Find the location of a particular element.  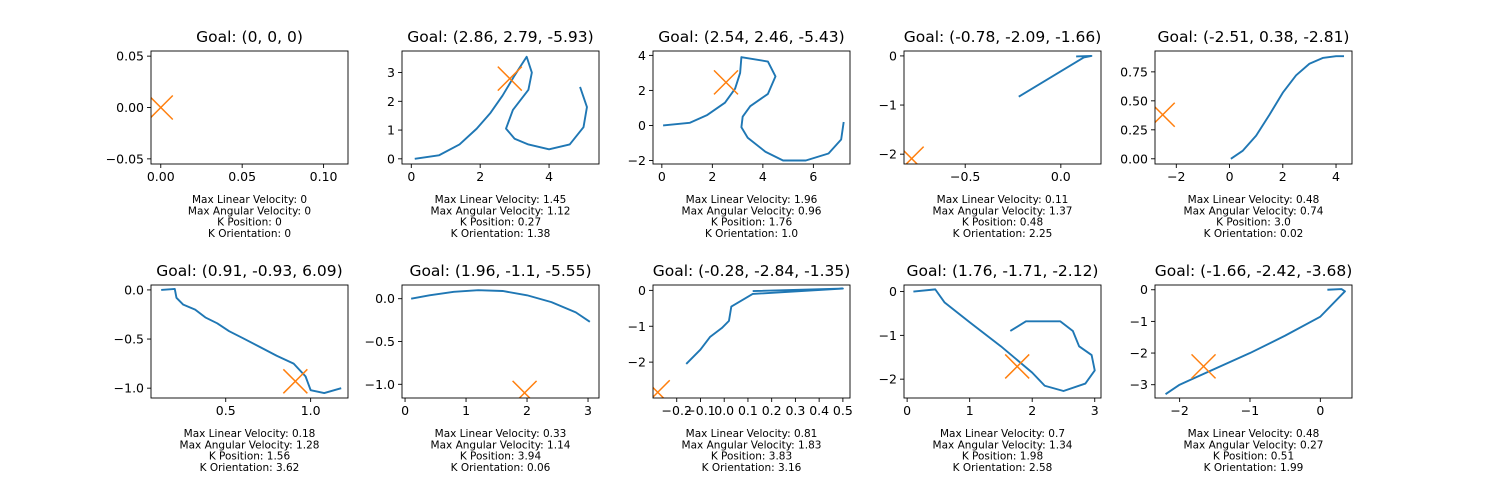

k-orientation-text: K Orientation: 1.0 is located at coordinates (751, 234).